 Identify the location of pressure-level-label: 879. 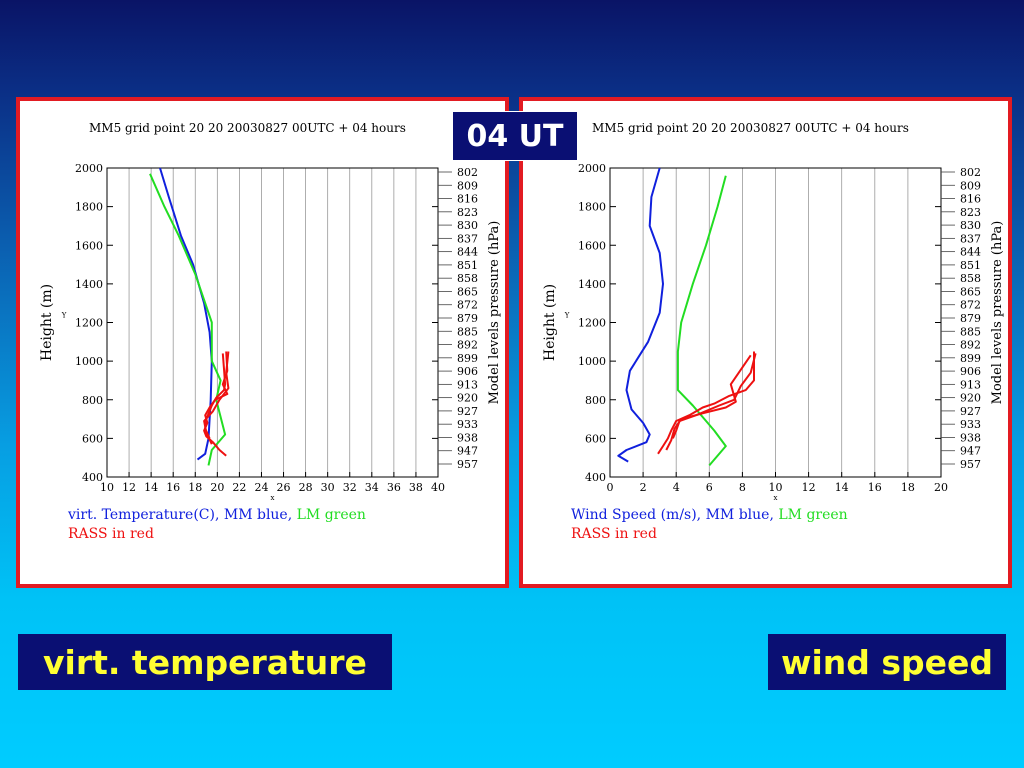
(467, 318).